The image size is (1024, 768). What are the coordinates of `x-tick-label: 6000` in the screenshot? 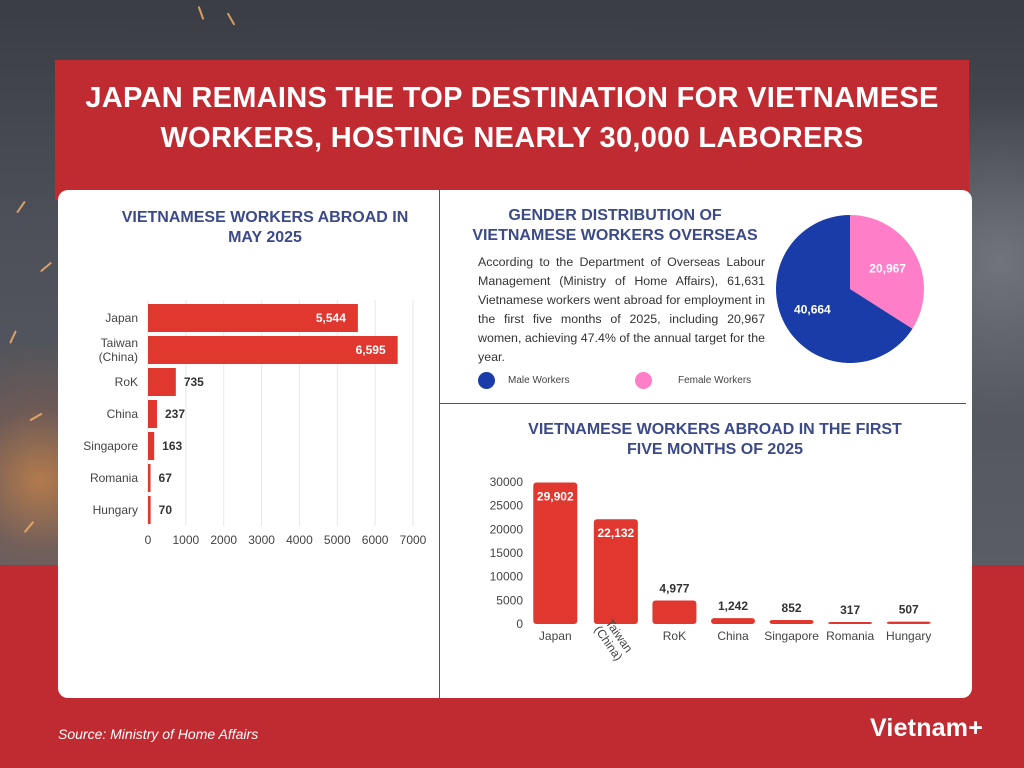 It's located at (375, 540).